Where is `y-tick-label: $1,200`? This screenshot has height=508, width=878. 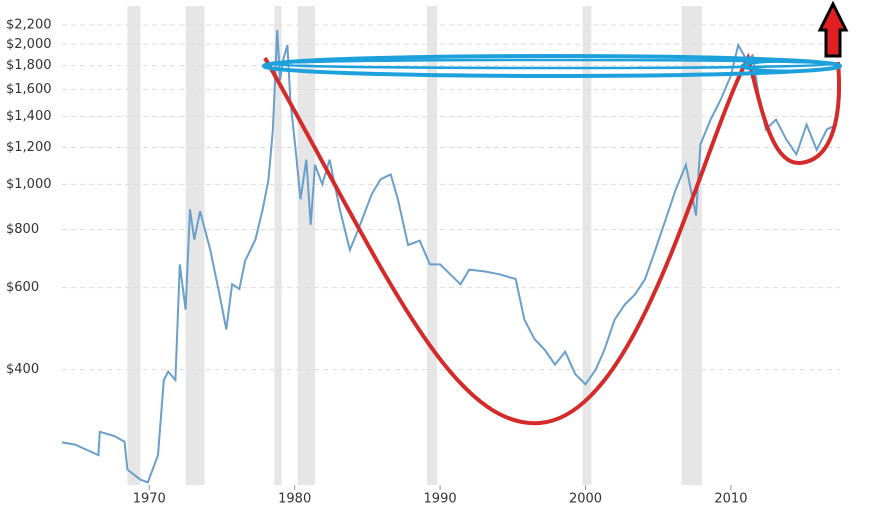
y-tick-label: $1,200 is located at coordinates (29, 147).